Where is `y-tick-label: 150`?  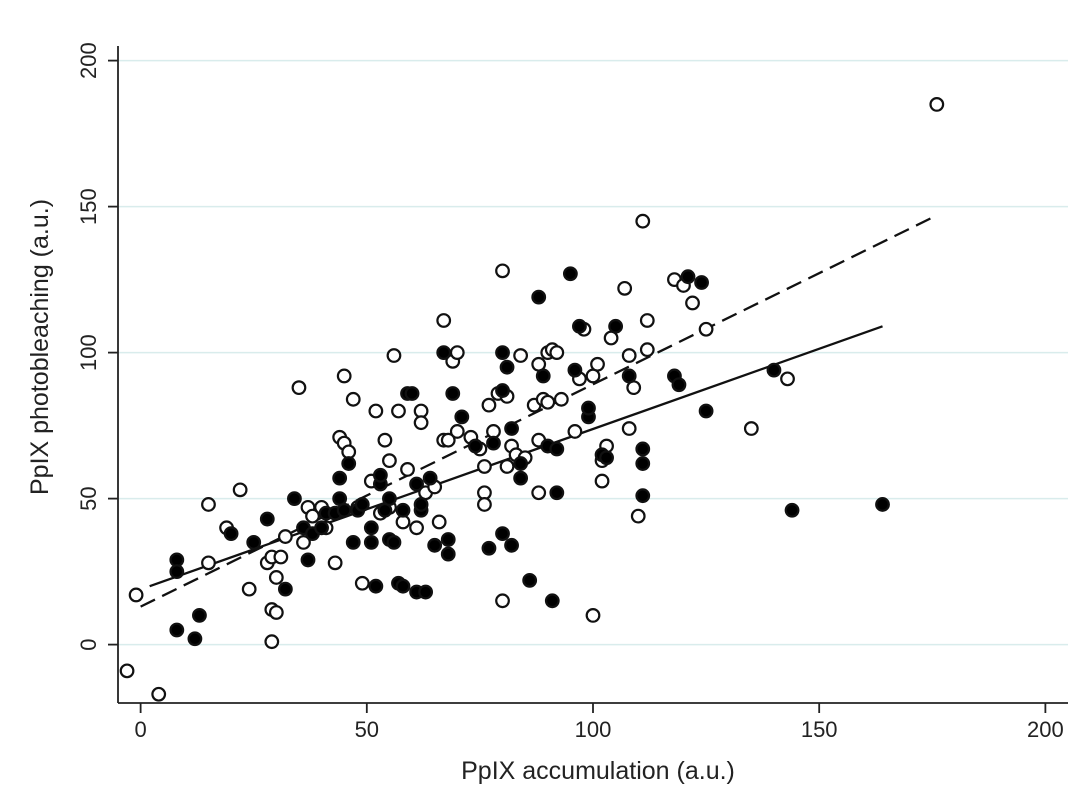
y-tick-label: 150 is located at coordinates (88, 206).